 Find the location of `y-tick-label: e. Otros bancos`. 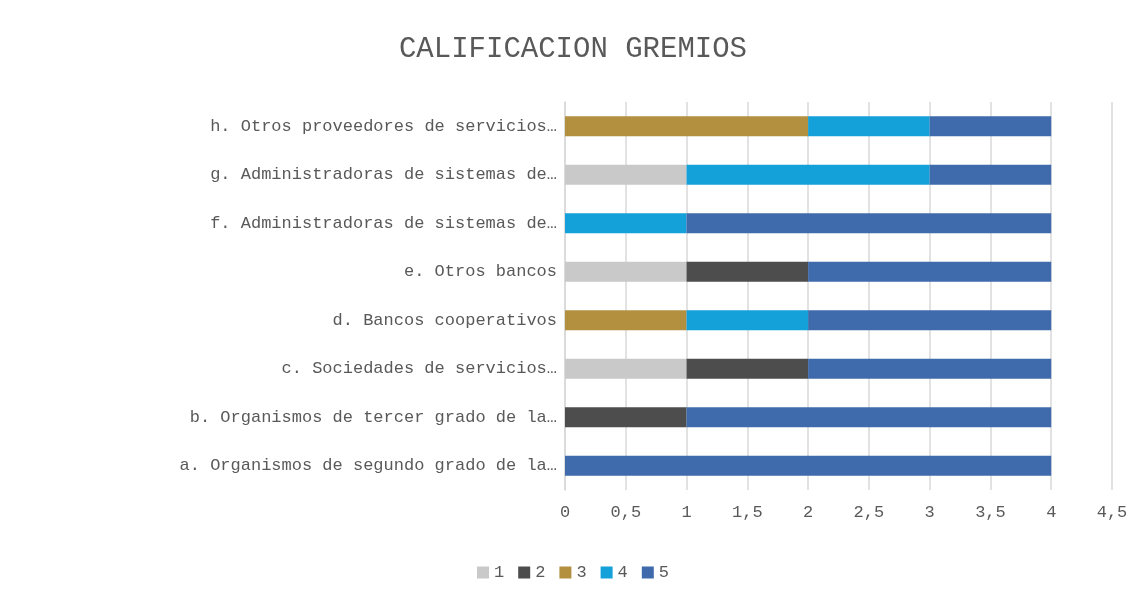

y-tick-label: e. Otros bancos is located at coordinates (480, 272).